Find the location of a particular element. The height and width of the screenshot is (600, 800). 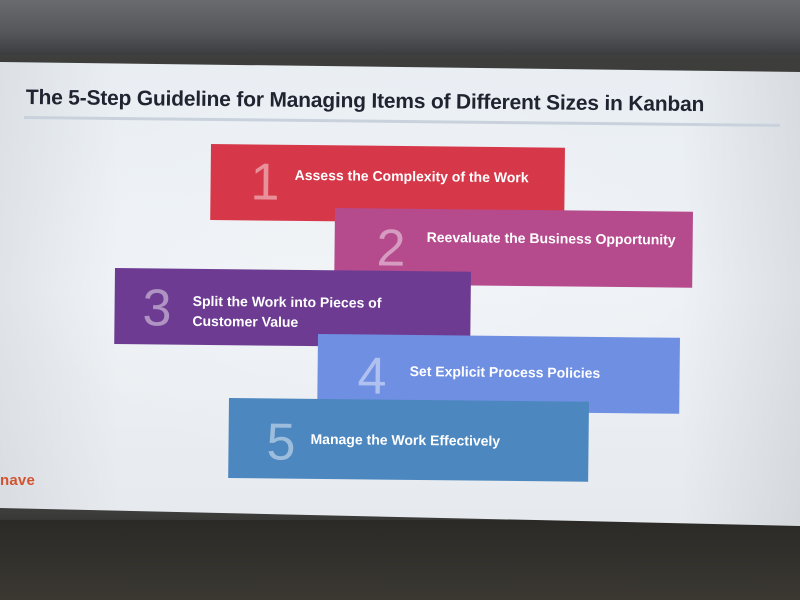

step-text: Manage the Work Effectively is located at coordinates (405, 439).